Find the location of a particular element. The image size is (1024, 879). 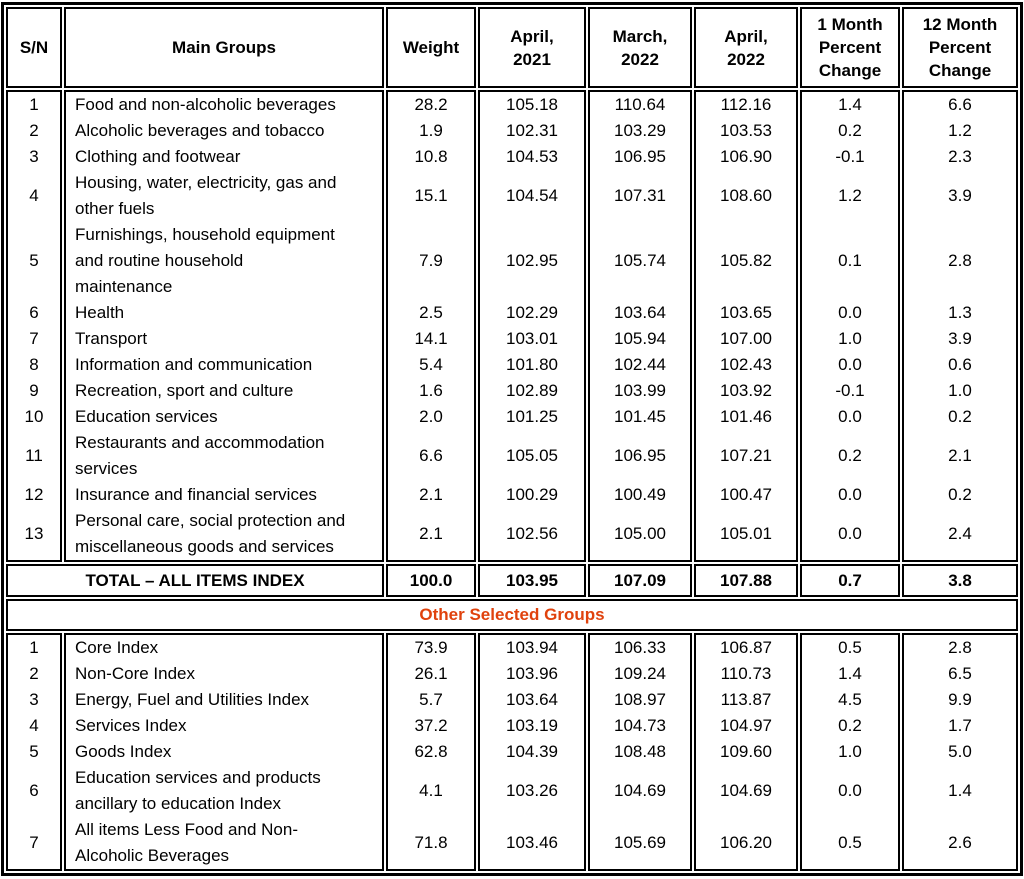

serial-cell: 10 is located at coordinates (34, 417).